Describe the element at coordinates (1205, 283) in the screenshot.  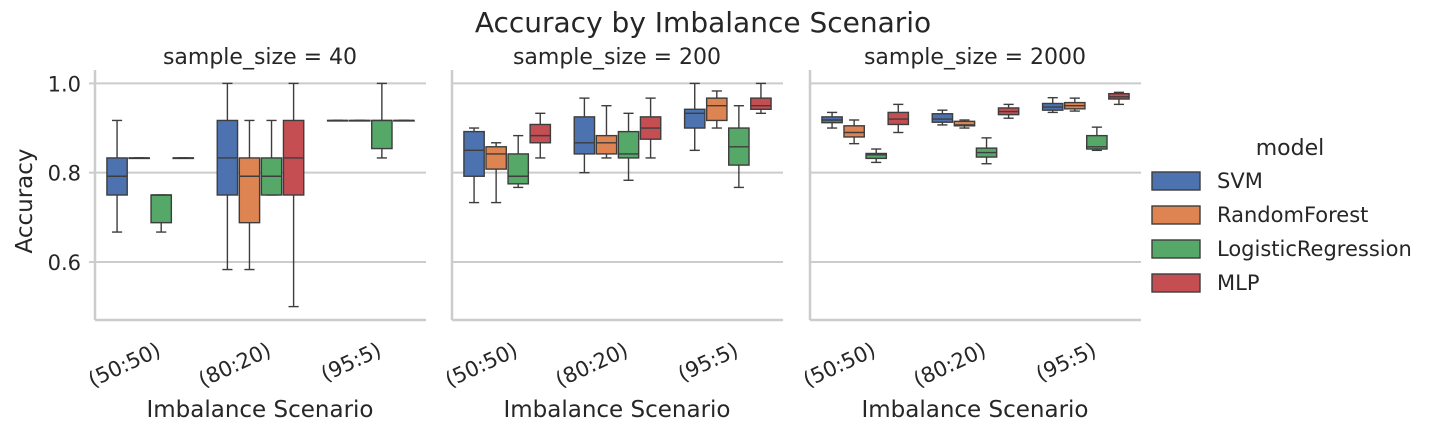
I see `legend-item: MLP` at that location.